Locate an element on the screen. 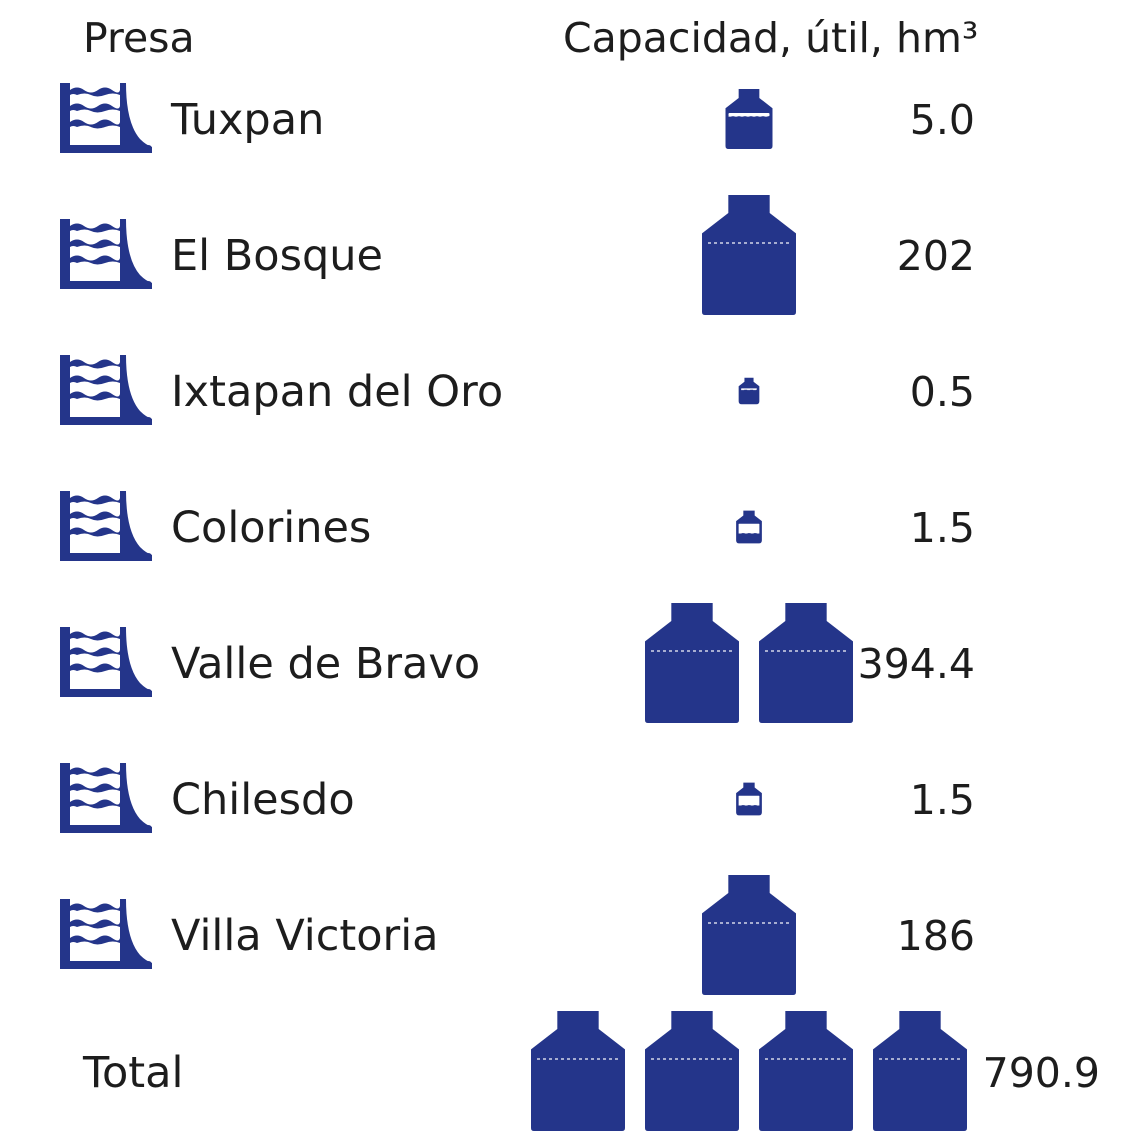 This screenshot has height=1134, width=1125. row-name: Colorines is located at coordinates (271, 528).